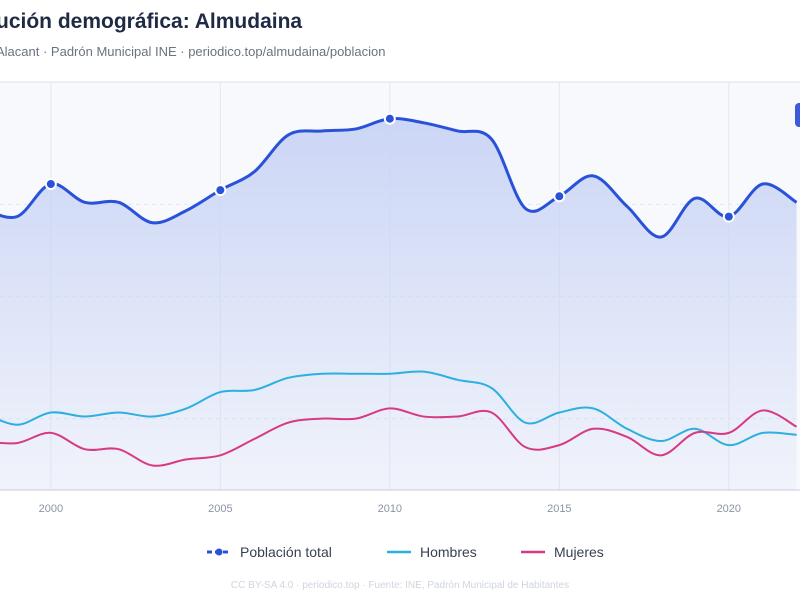 The image size is (800, 600). Describe the element at coordinates (728, 216) in the screenshot. I see `marker-total-2020` at that location.